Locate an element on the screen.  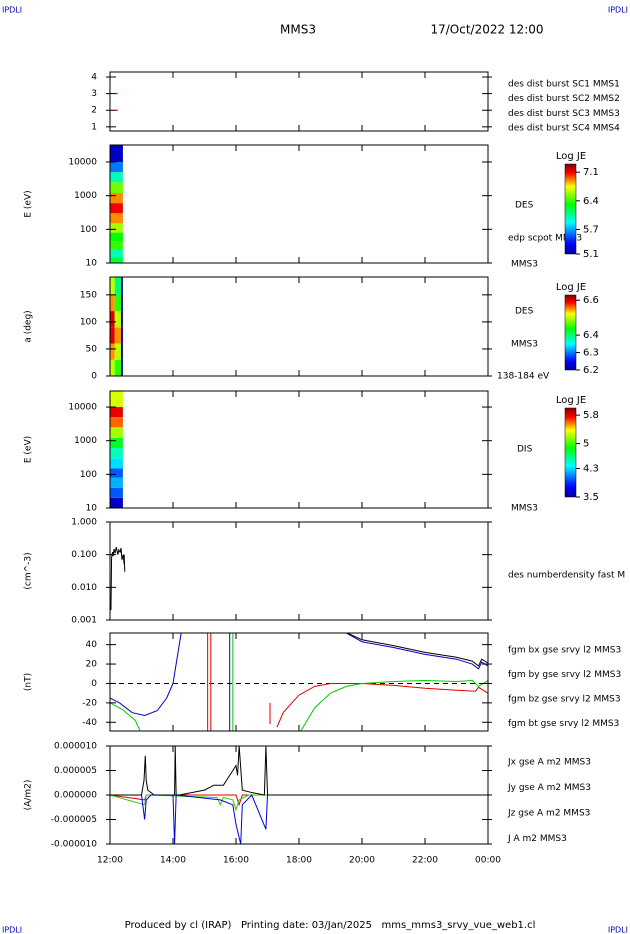
colorbar-tick-label: 6.3 is located at coordinates (591, 353).